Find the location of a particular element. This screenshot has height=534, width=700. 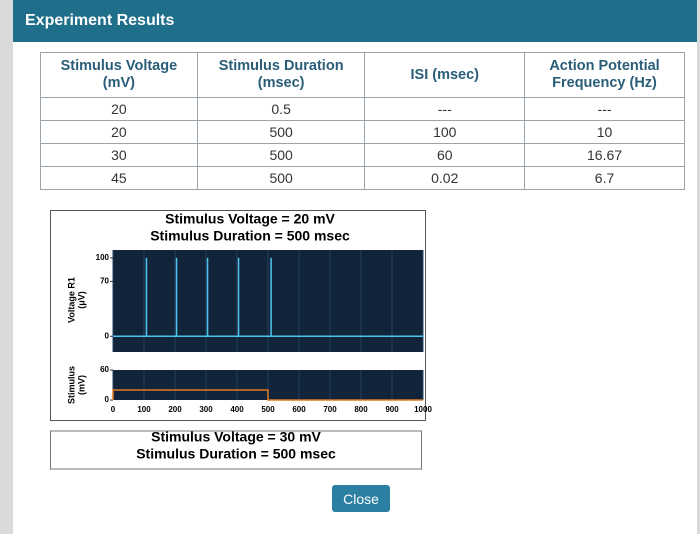

x-tick-label: 300 is located at coordinates (206, 409).